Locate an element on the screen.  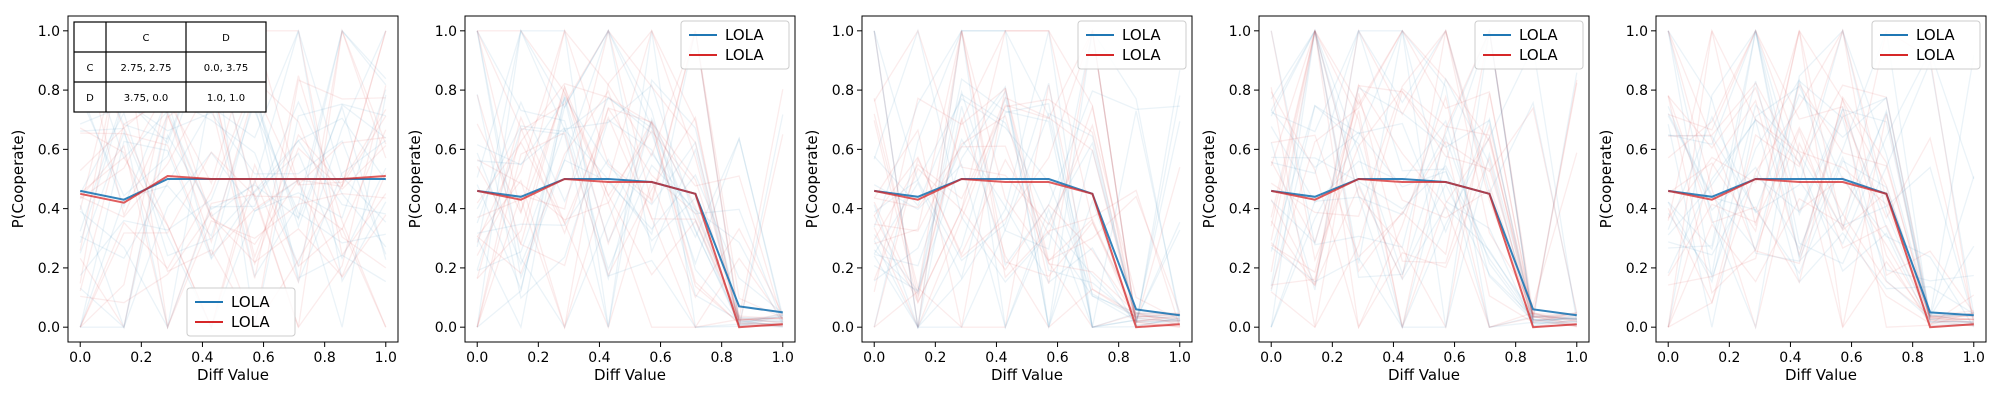
y-tick-label: 0.6 is located at coordinates (843, 150).